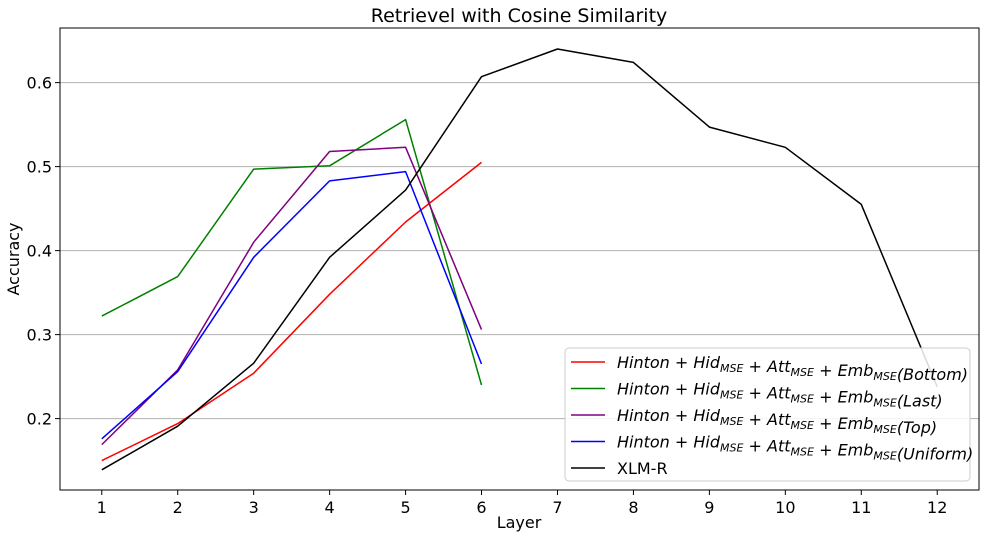  What do you see at coordinates (861, 507) in the screenshot?
I see `x-tick-label: 11` at bounding box center [861, 507].